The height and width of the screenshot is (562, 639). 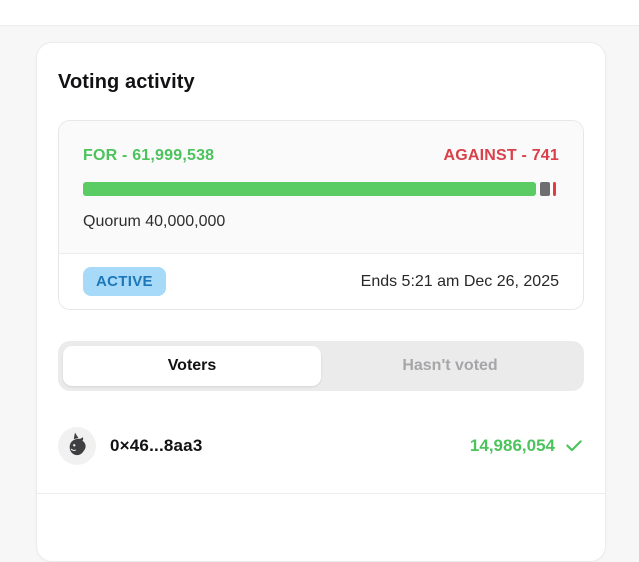 What do you see at coordinates (512, 445) in the screenshot?
I see `voter-vote-count: 14,986,054` at bounding box center [512, 445].